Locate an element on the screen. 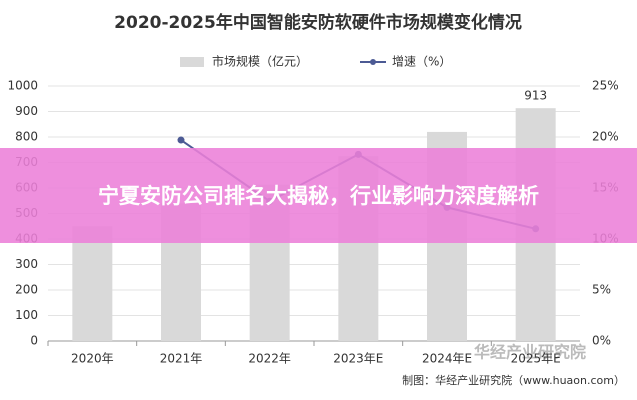 This screenshot has height=400, width=637. x-tick-label: 2020年 is located at coordinates (92, 359).